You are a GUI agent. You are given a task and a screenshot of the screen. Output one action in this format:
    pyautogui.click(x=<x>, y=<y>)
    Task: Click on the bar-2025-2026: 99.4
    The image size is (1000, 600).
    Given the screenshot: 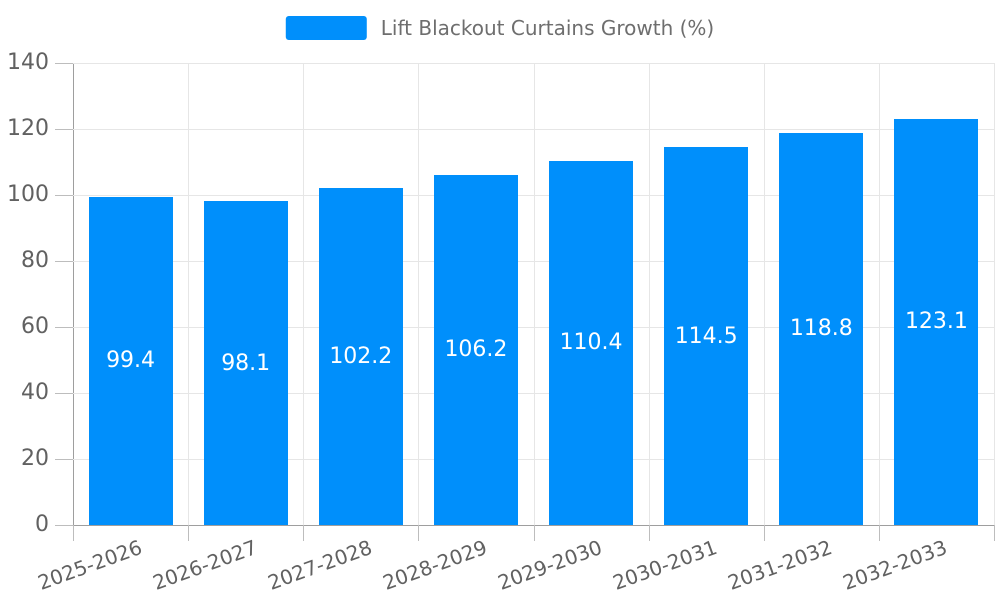 What is the action you would take?
    pyautogui.click(x=130, y=360)
    